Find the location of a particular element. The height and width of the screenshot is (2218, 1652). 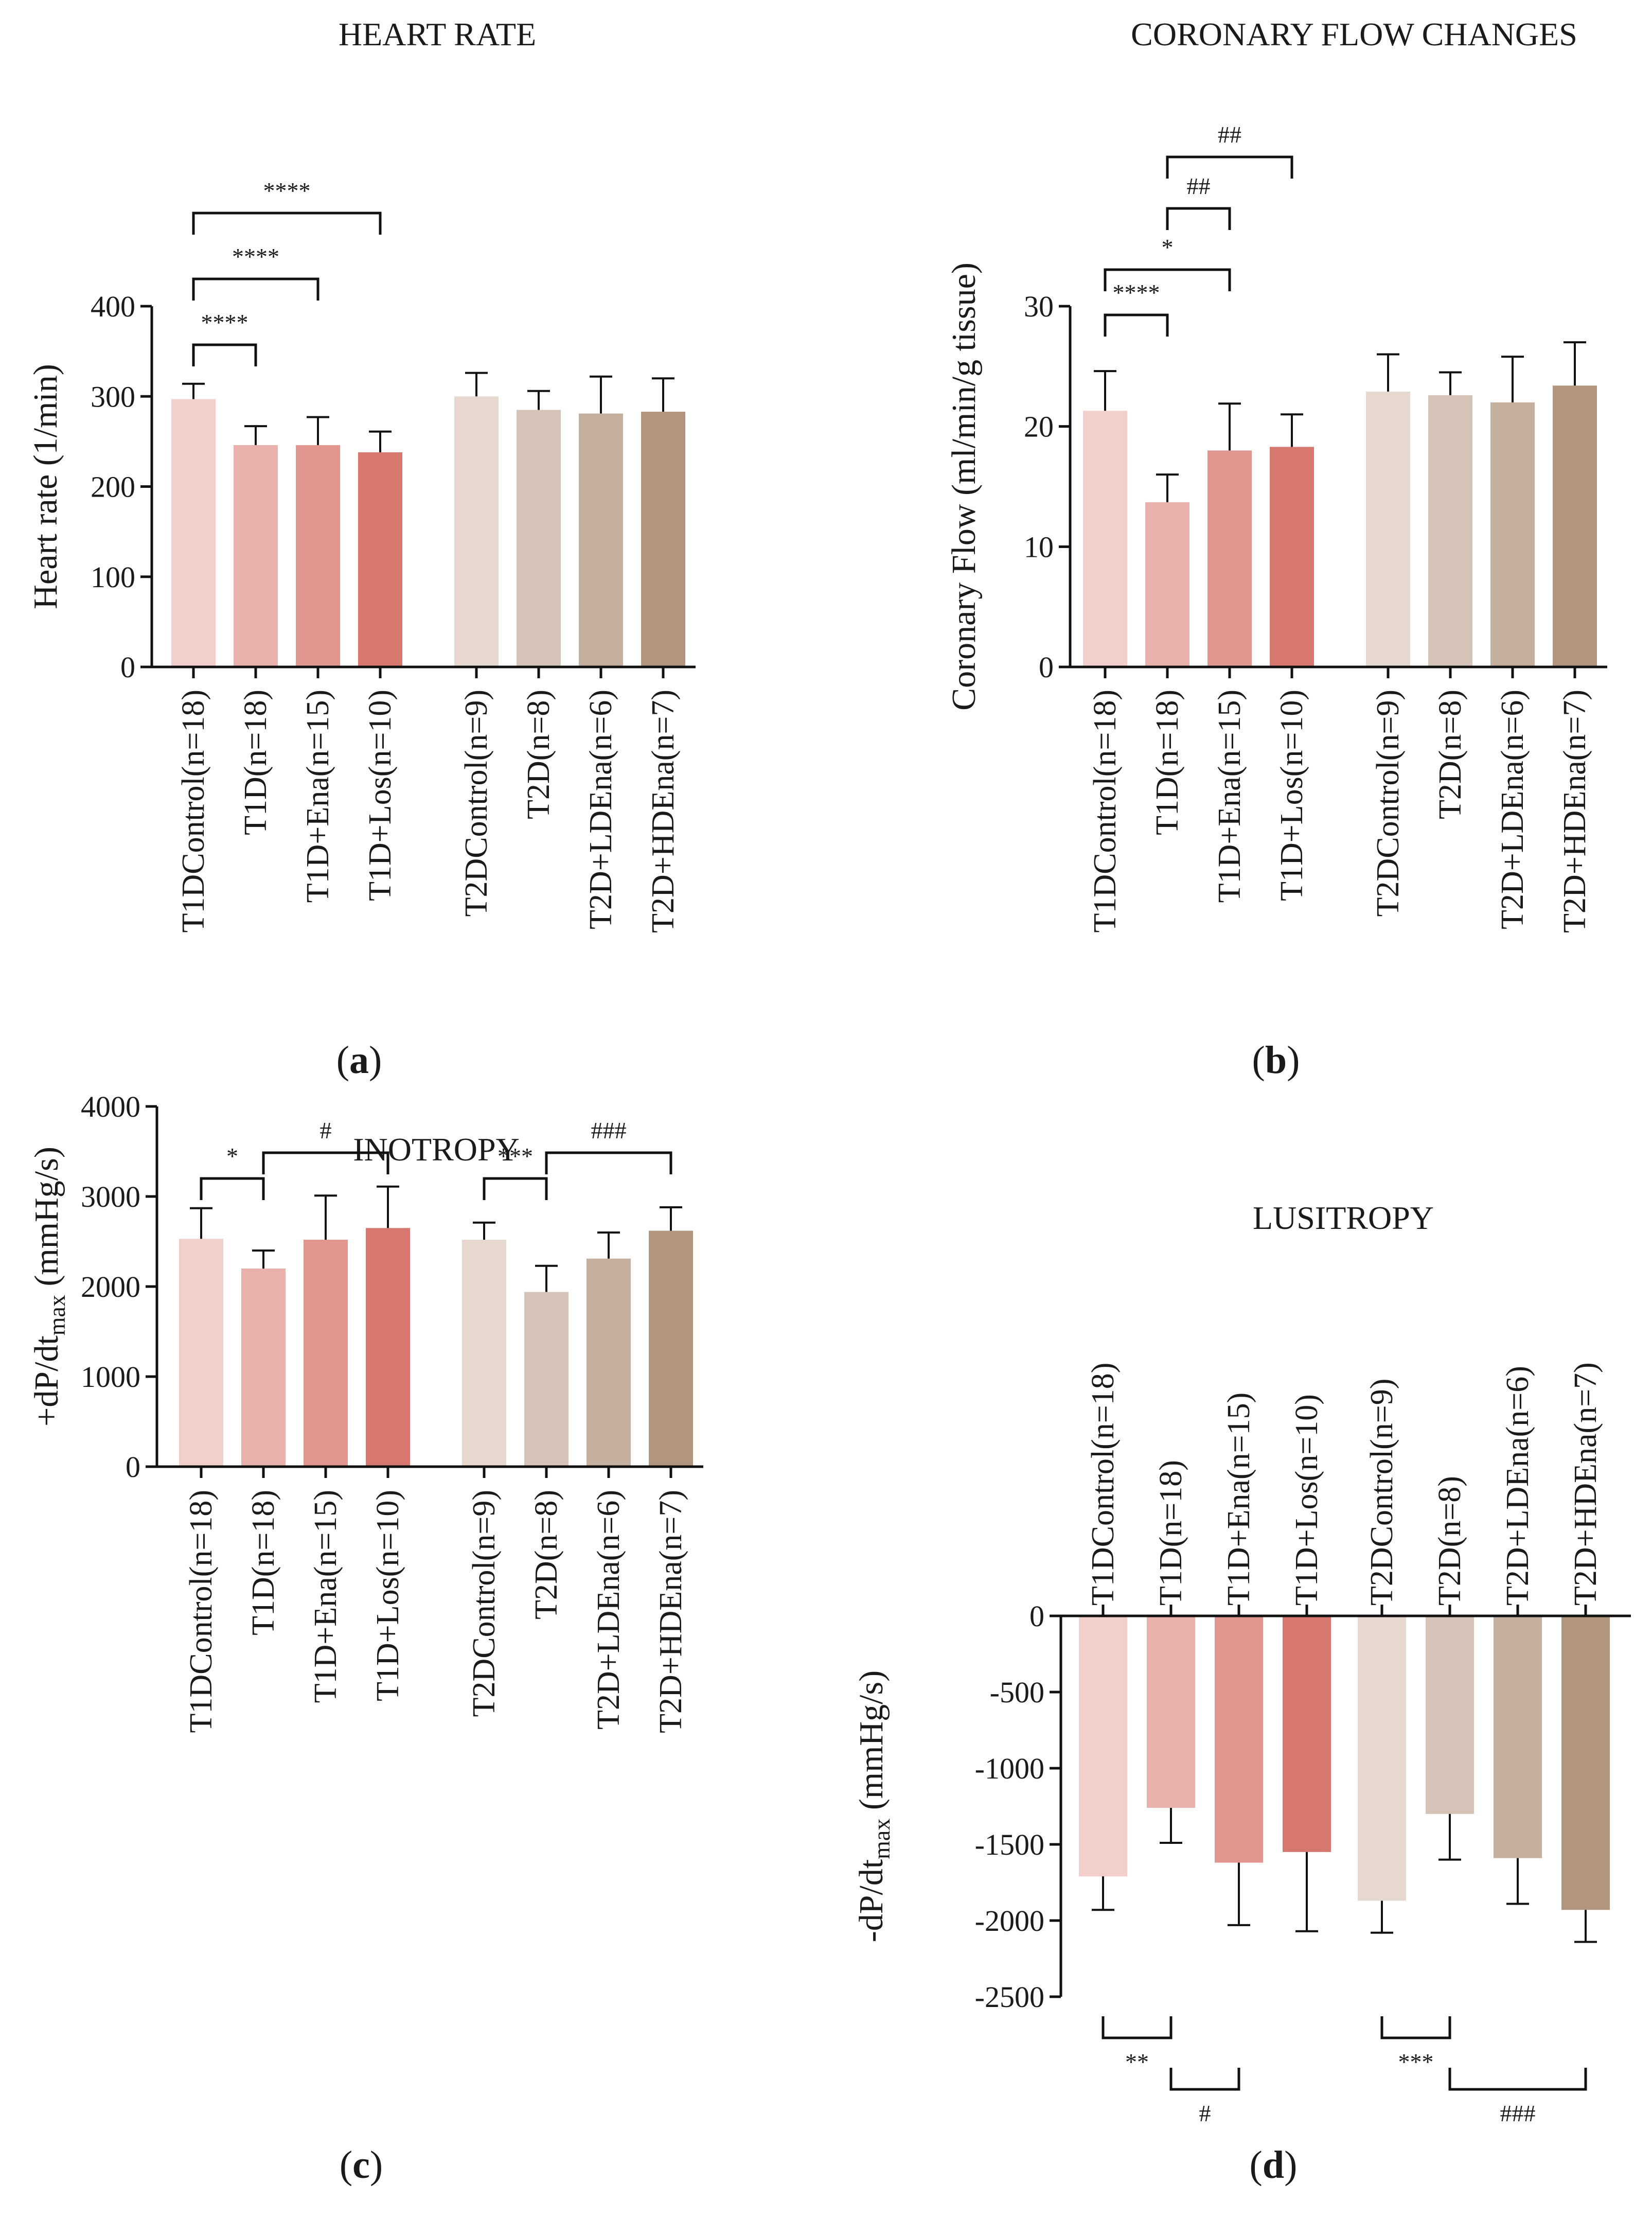

y-tick-label: 300 is located at coordinates (113, 396).